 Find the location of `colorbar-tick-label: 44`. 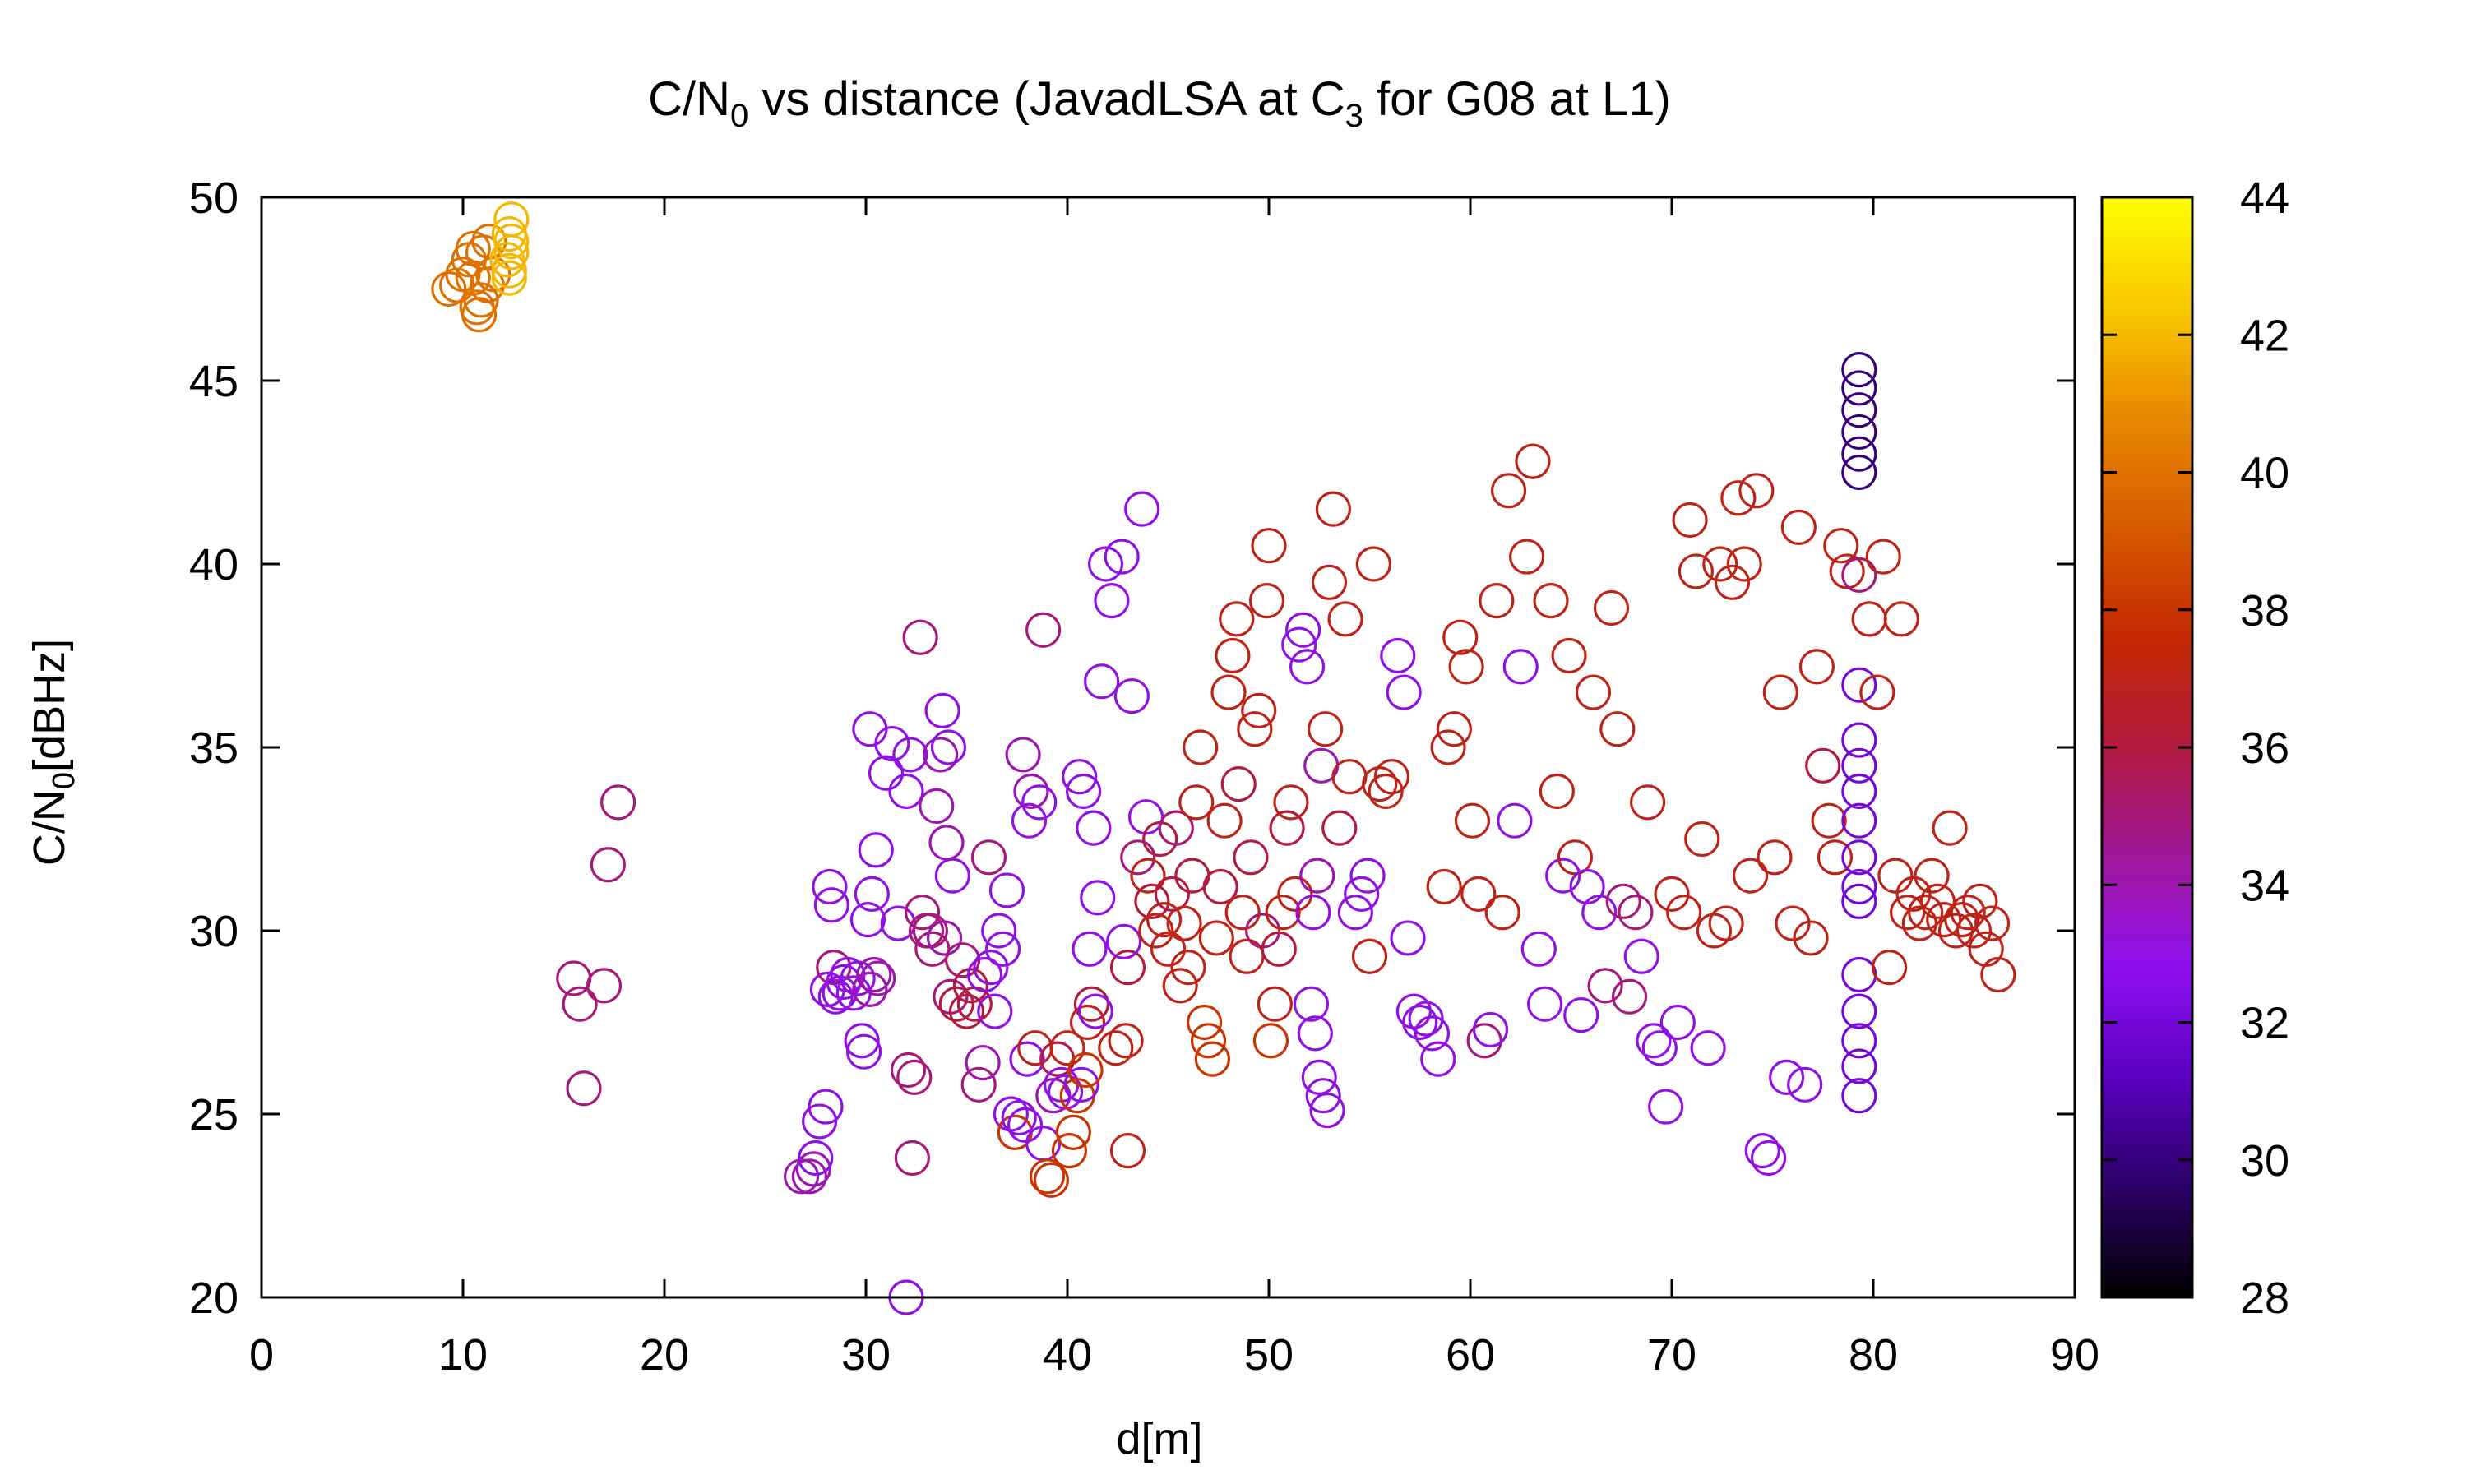

colorbar-tick-label: 44 is located at coordinates (2264, 198).